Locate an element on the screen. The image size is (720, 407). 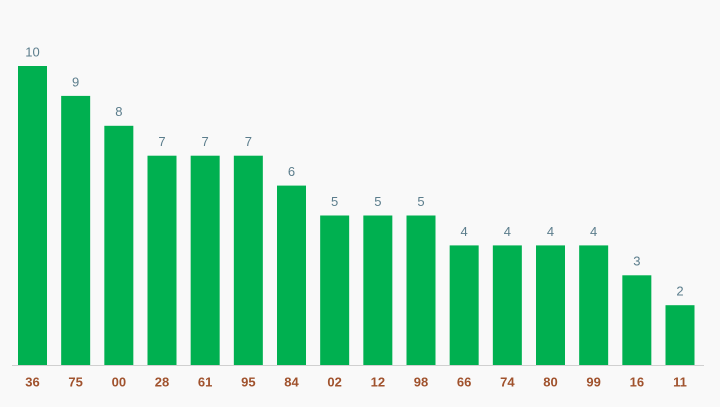
x-tick-label: 12 is located at coordinates (378, 381).